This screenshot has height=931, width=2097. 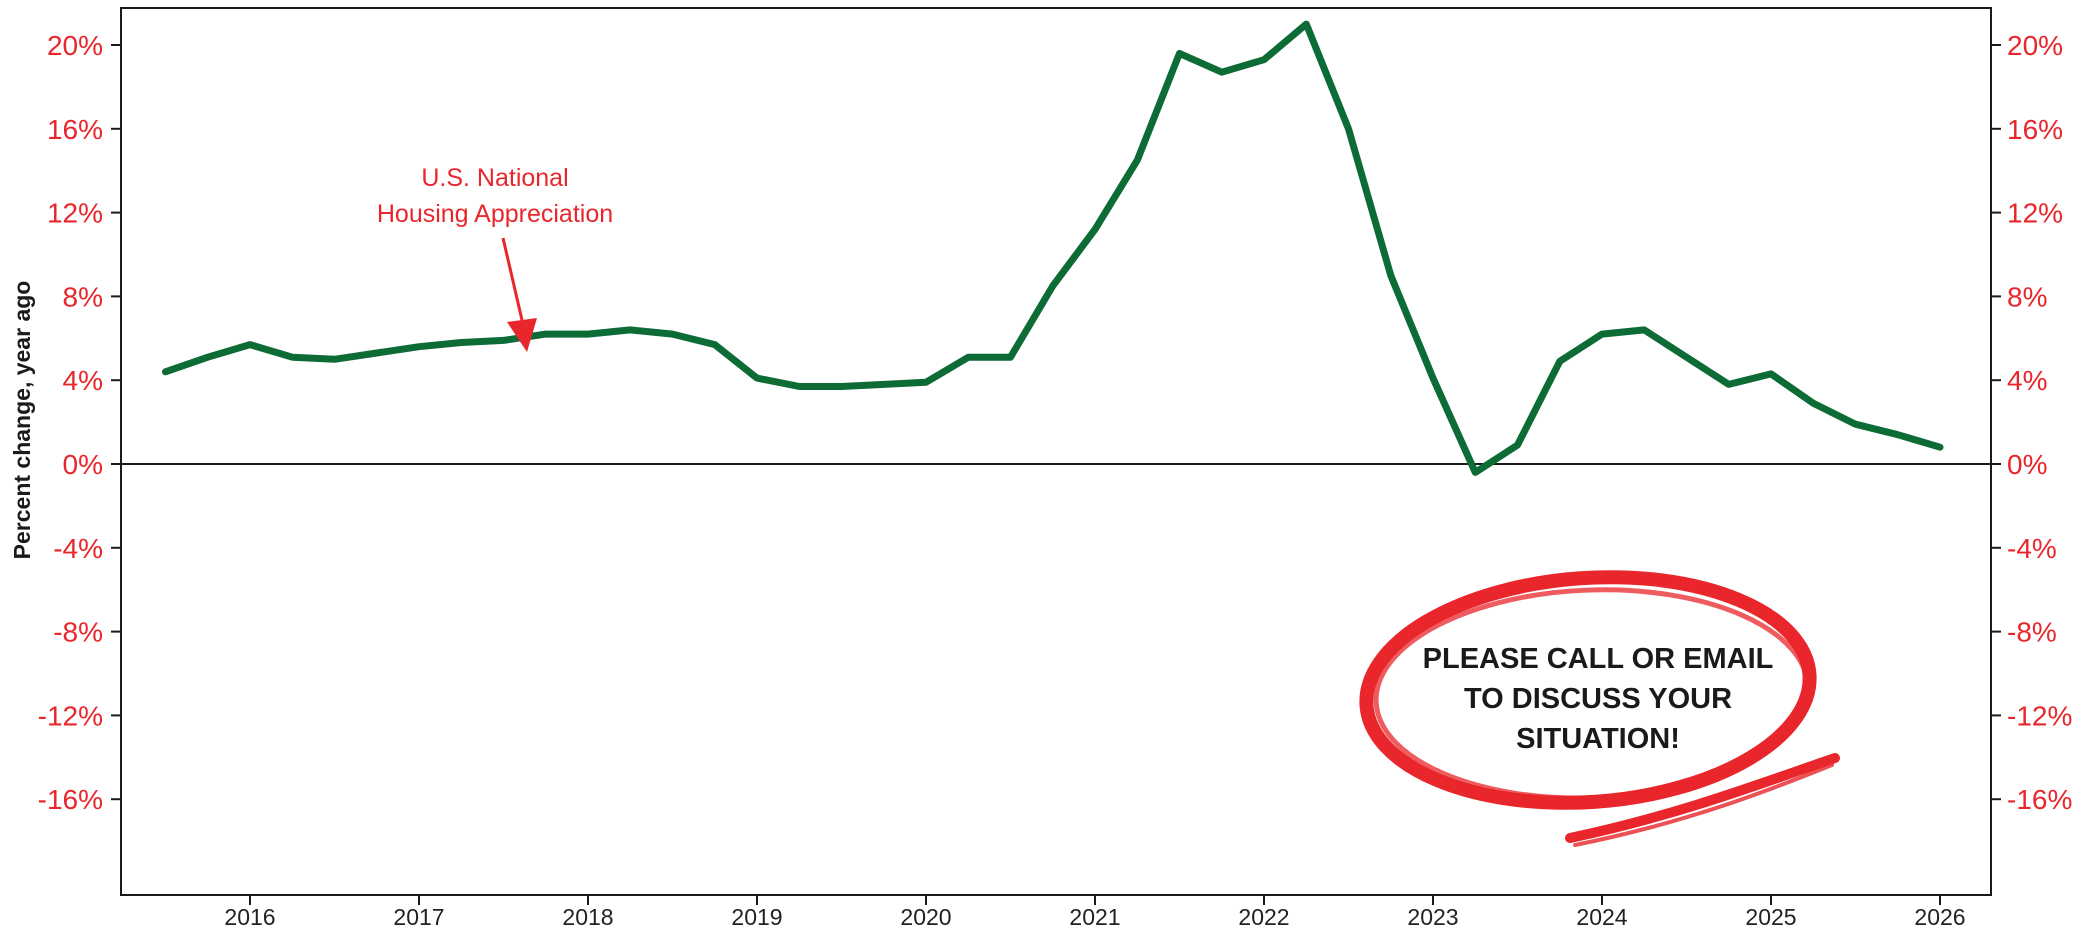 What do you see at coordinates (2035, 45) in the screenshot?
I see `y-tick-label-right: 20%` at bounding box center [2035, 45].